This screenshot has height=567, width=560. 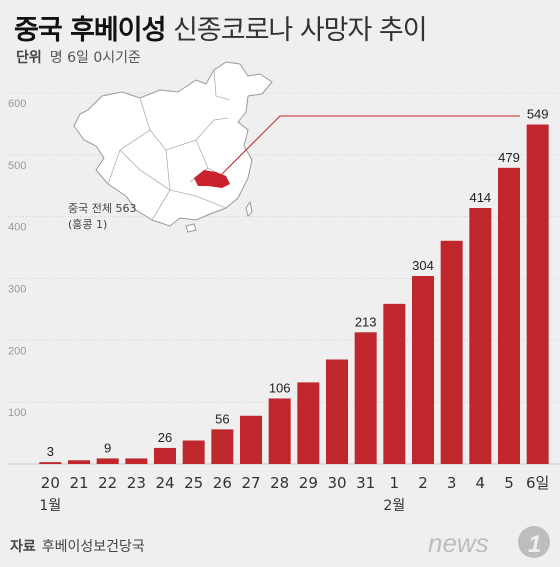 I want to click on data-label: 304, so click(x=423, y=265).